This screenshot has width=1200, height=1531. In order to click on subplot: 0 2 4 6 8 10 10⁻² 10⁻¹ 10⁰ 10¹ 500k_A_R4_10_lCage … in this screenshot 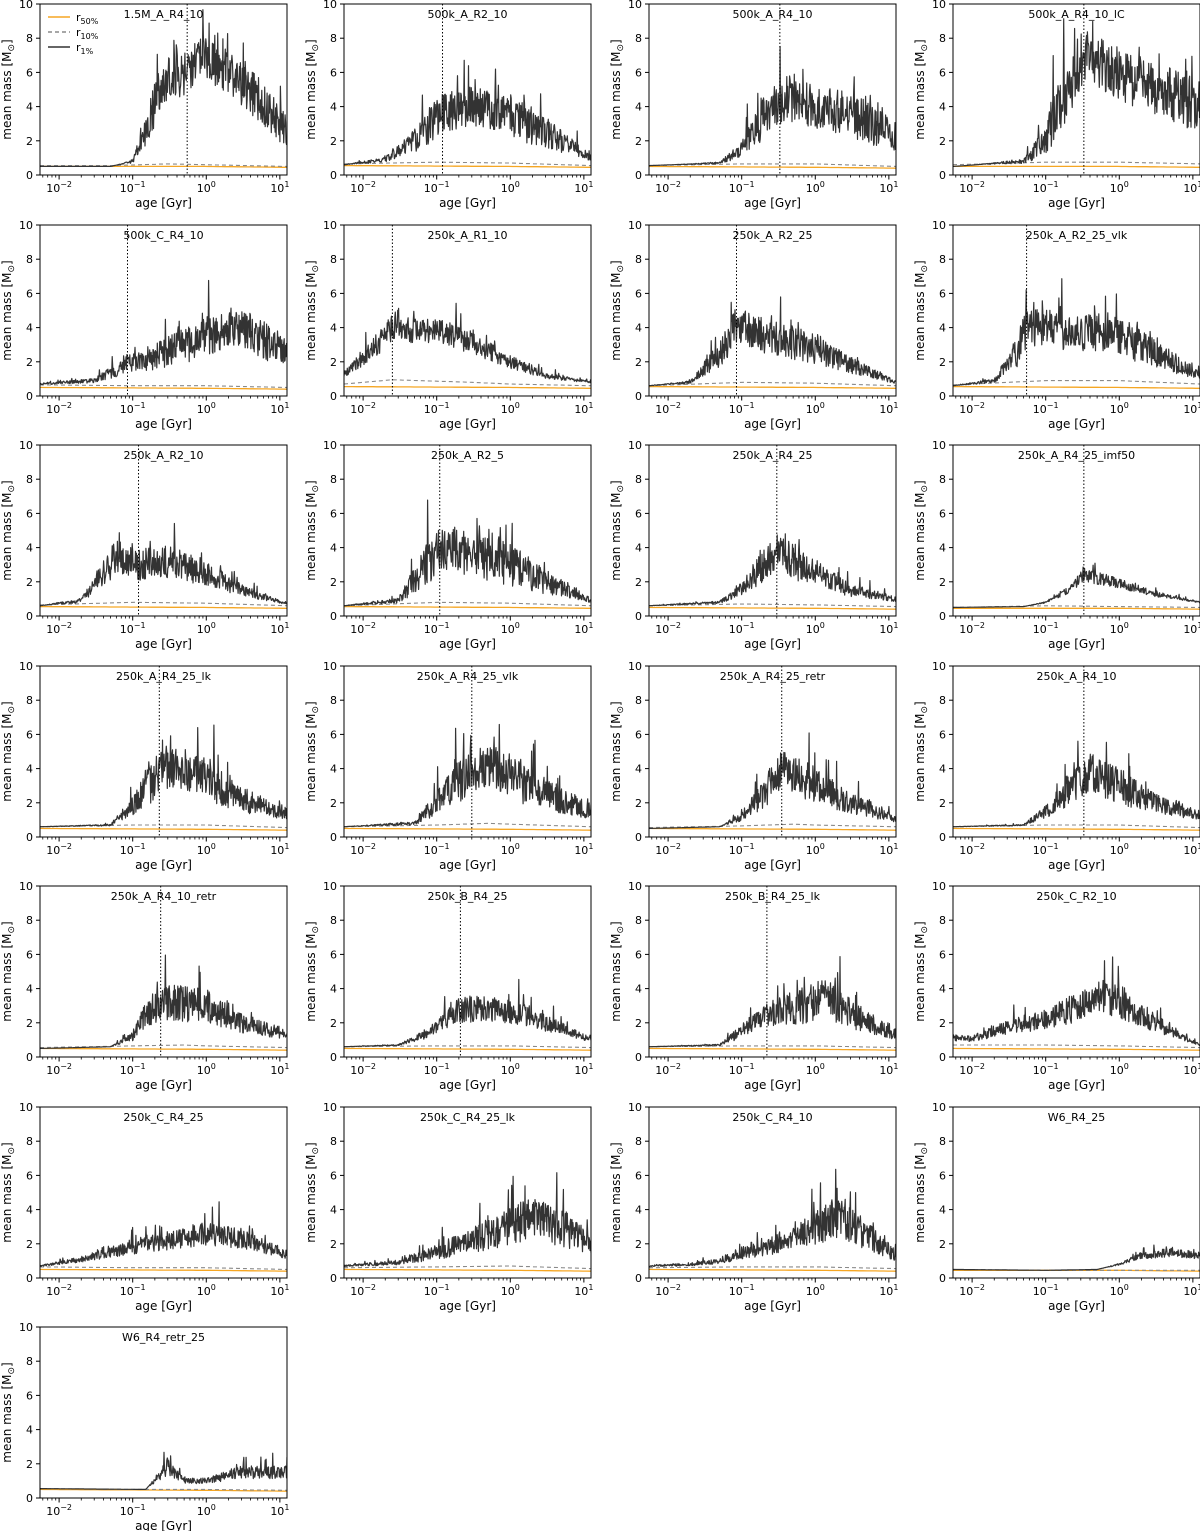, I will do `click(1056, 105)`.